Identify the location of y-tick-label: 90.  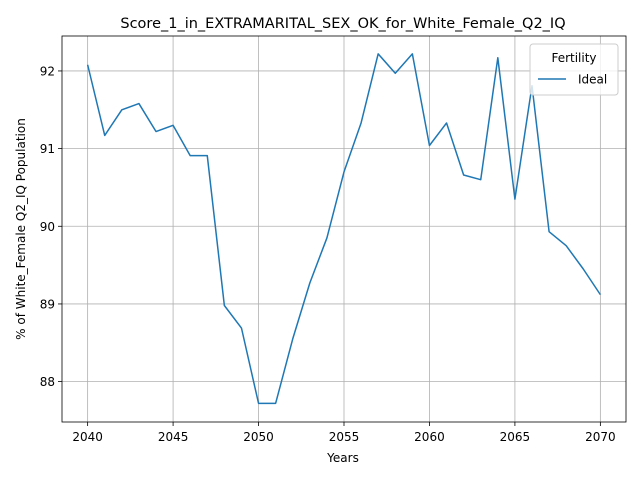
(47, 227).